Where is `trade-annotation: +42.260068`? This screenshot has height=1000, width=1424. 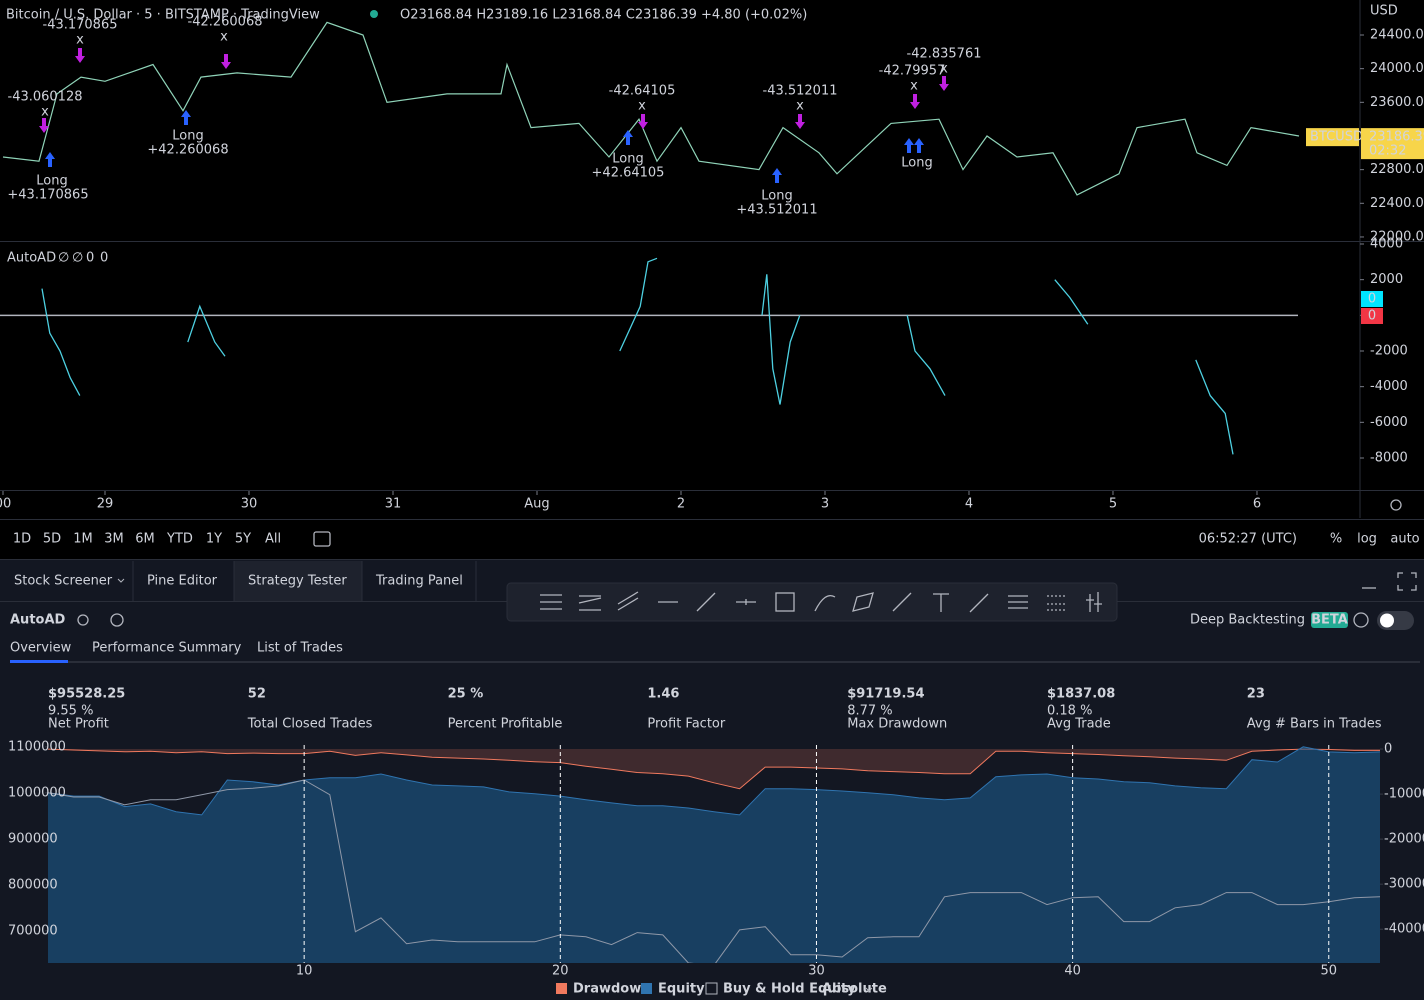
trade-annotation: +42.260068 is located at coordinates (187, 150).